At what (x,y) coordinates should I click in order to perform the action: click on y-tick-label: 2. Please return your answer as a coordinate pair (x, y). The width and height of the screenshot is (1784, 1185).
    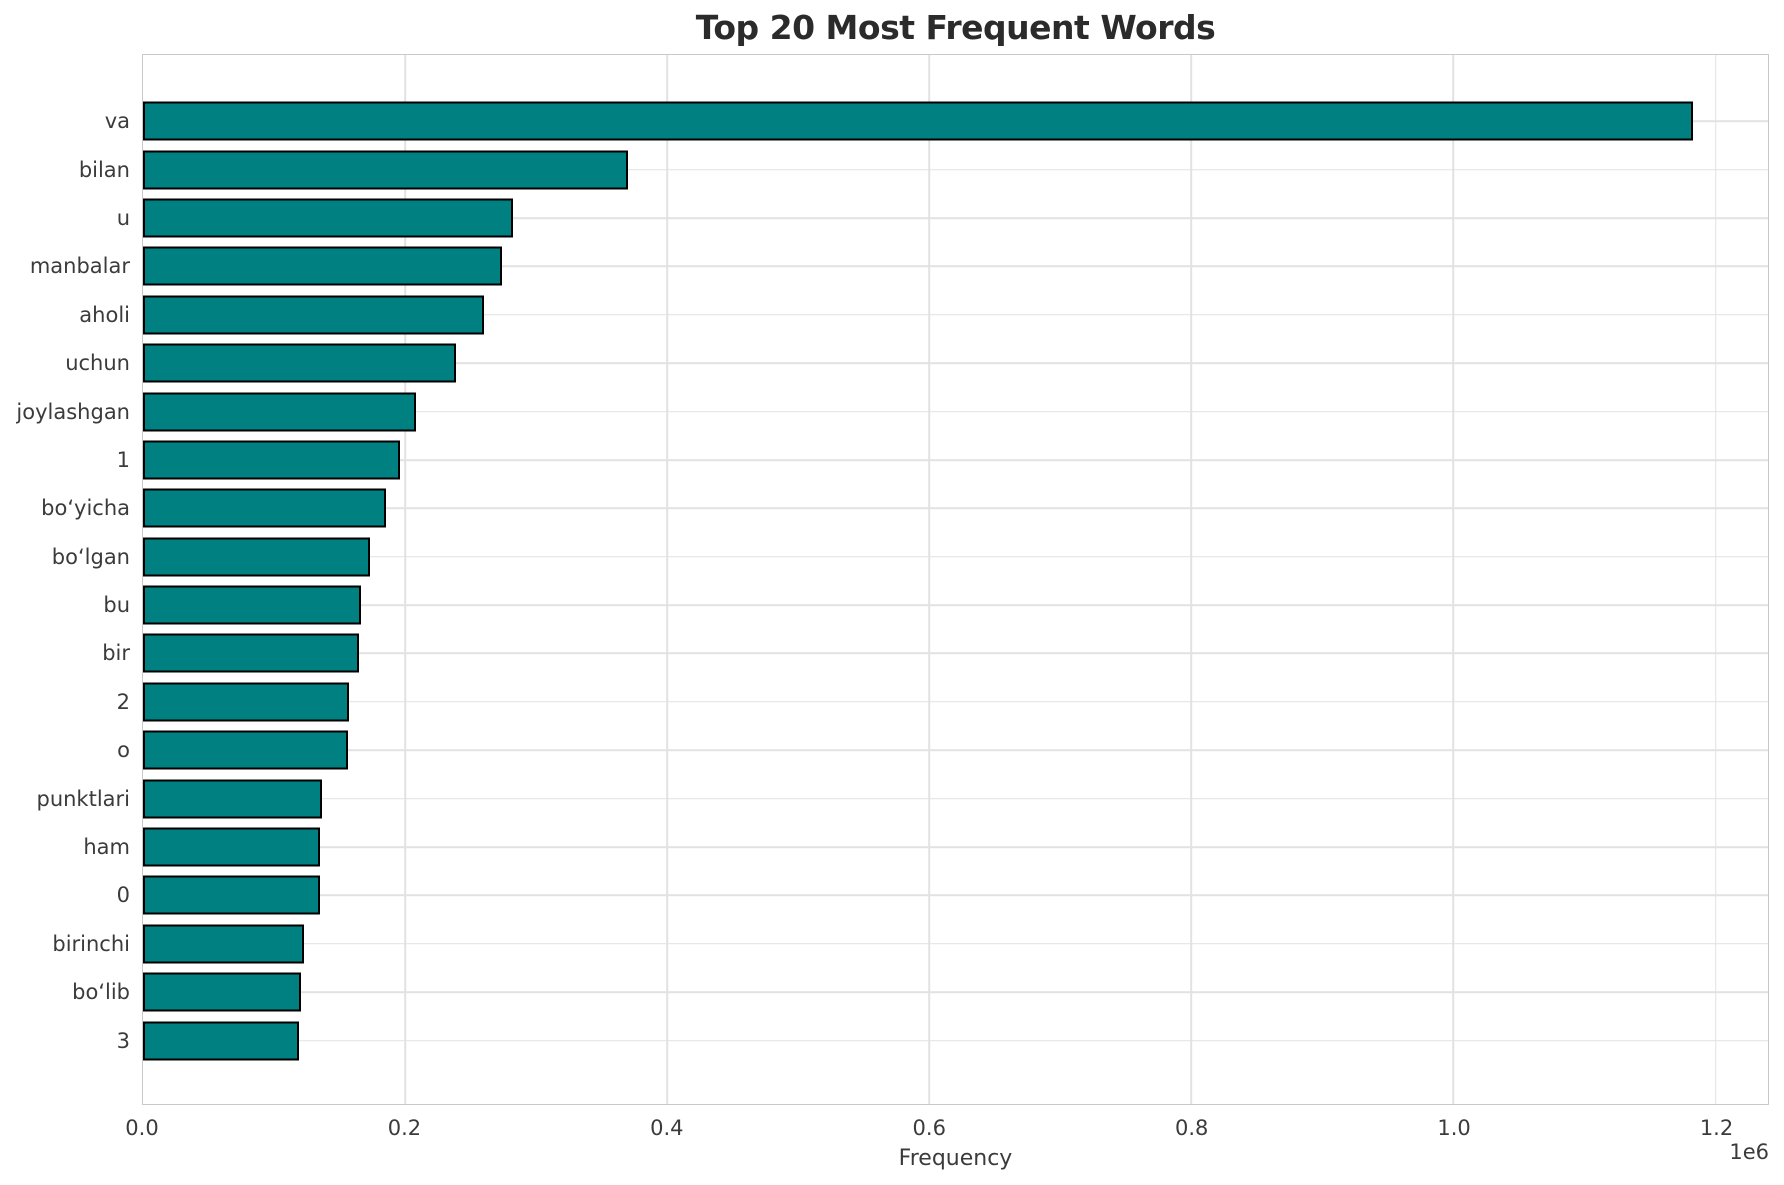
    Looking at the image, I should click on (123, 701).